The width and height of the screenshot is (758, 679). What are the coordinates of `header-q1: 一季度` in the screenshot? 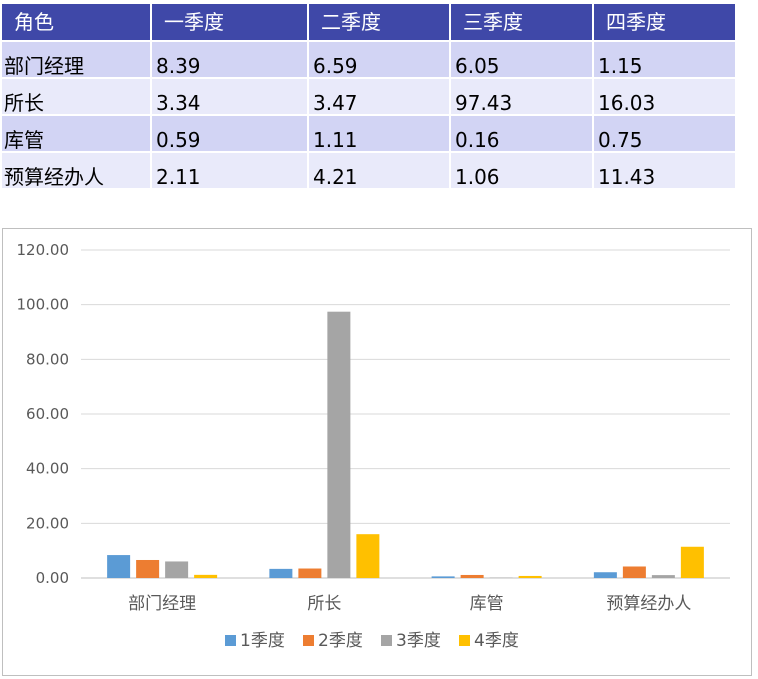 It's located at (229, 22).